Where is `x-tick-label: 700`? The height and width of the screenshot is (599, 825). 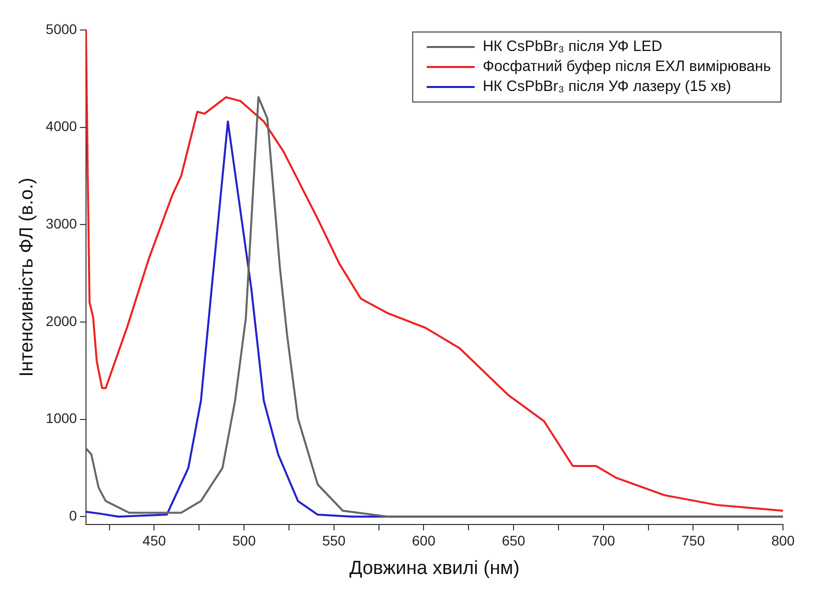 x-tick-label: 700 is located at coordinates (604, 540).